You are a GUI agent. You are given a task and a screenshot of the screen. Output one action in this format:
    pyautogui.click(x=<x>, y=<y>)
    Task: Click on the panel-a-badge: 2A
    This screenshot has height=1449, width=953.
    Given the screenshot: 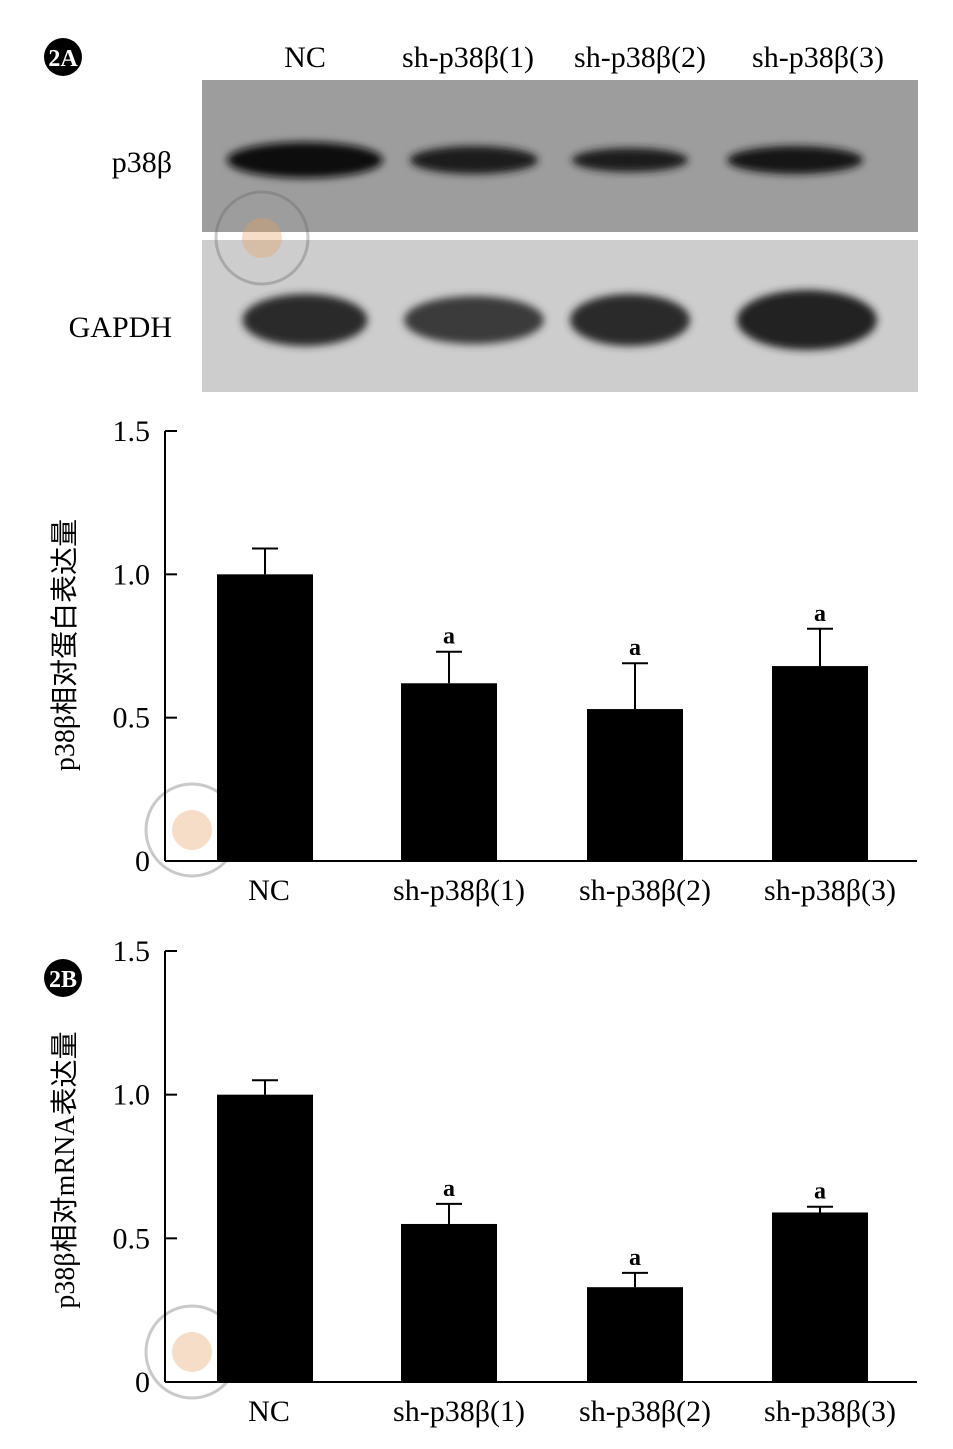 What is the action you would take?
    pyautogui.click(x=63, y=57)
    